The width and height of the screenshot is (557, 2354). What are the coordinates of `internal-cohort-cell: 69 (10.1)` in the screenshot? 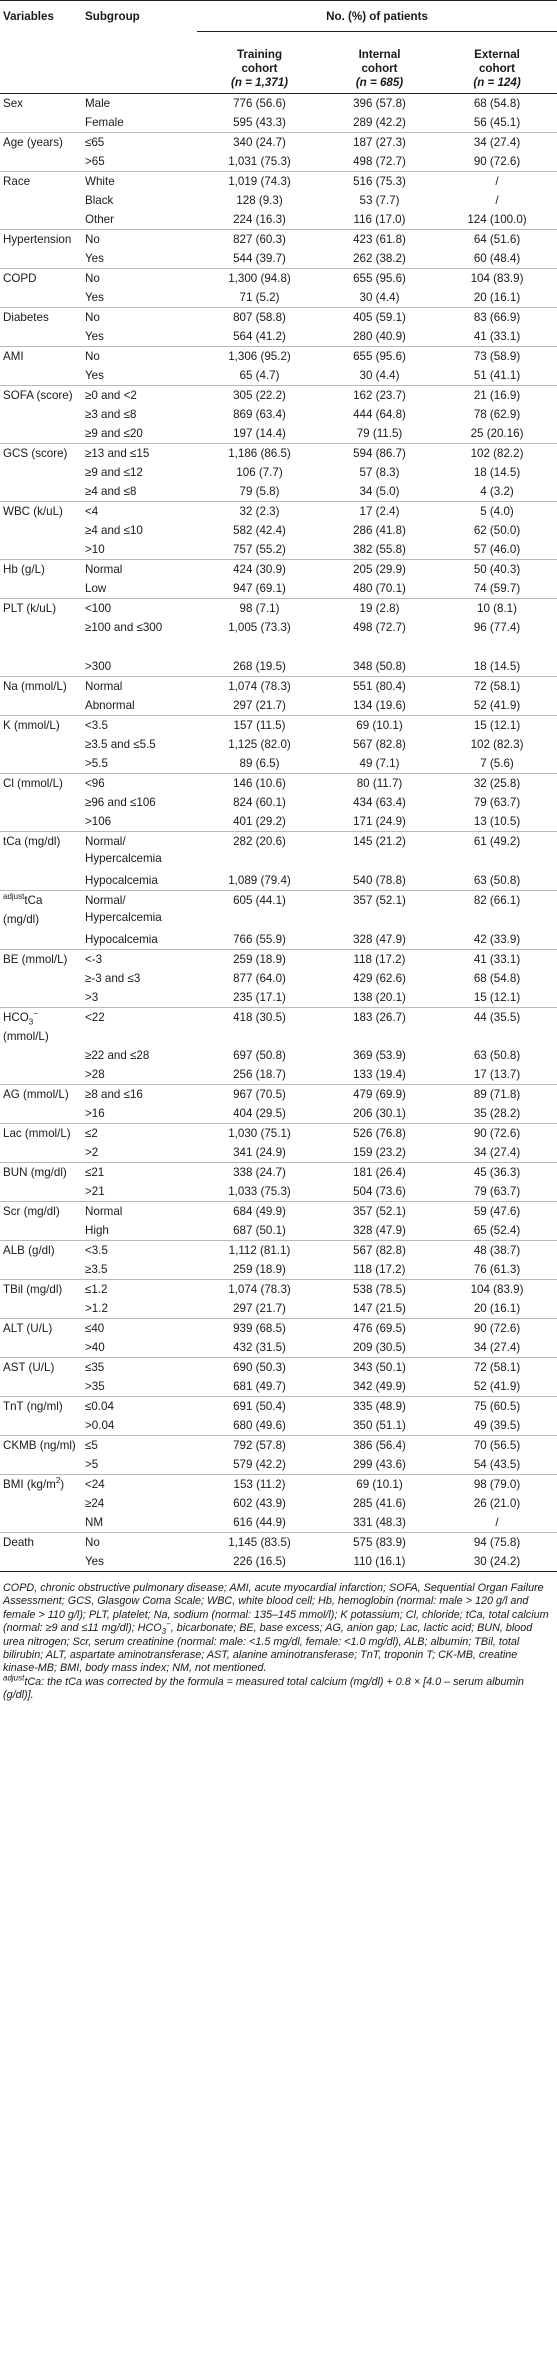 It's located at (379, 725).